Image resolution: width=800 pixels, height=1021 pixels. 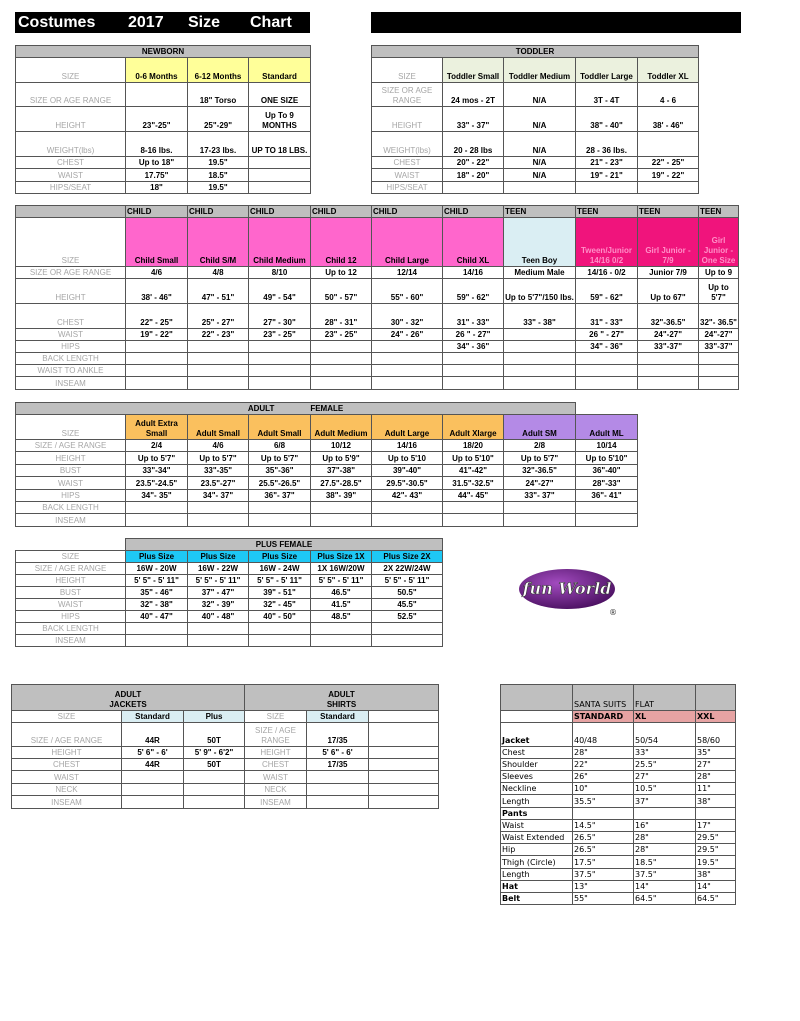 I want to click on value-cell: 32"- 36.5", so click(x=718, y=316).